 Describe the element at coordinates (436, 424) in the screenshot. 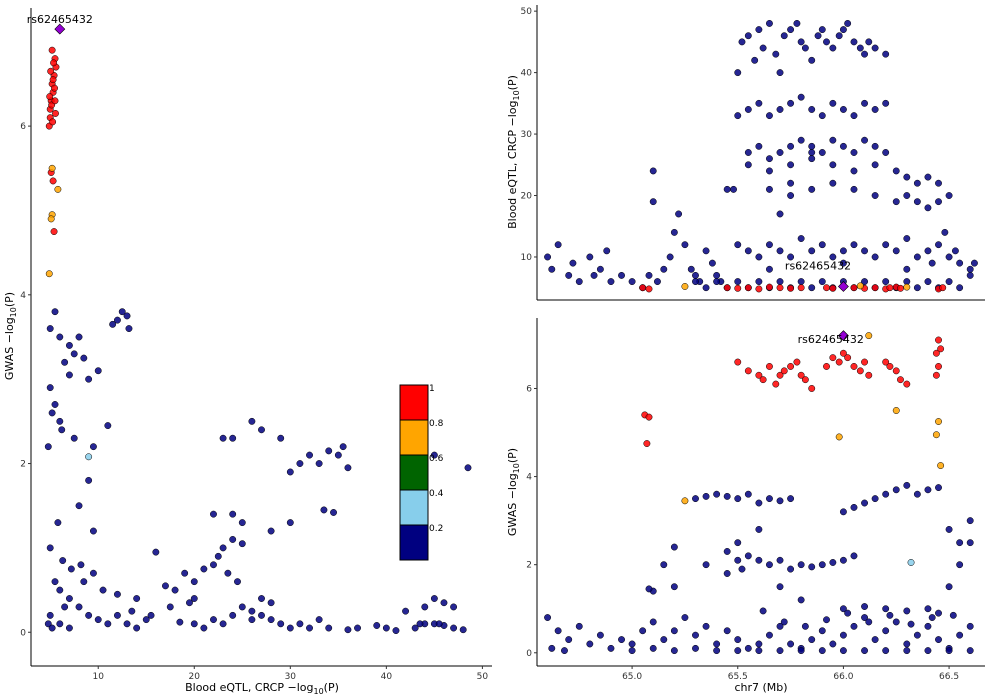

I see `legend-label: 0.8` at that location.